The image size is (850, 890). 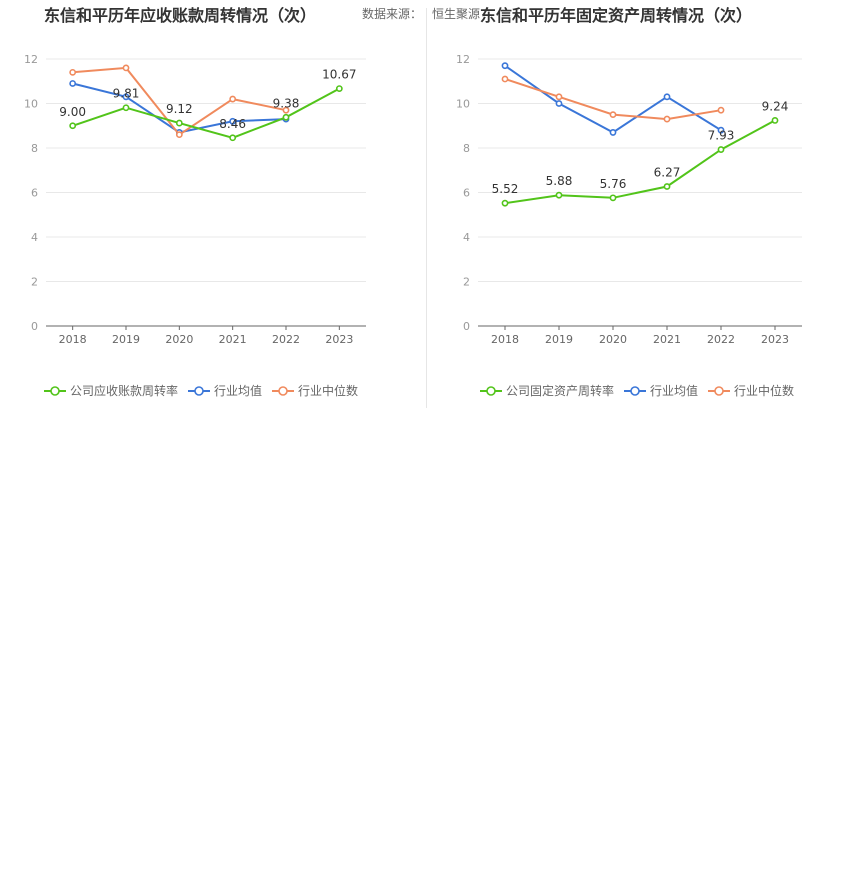 What do you see at coordinates (667, 172) in the screenshot?
I see `data-label: 6.27` at bounding box center [667, 172].